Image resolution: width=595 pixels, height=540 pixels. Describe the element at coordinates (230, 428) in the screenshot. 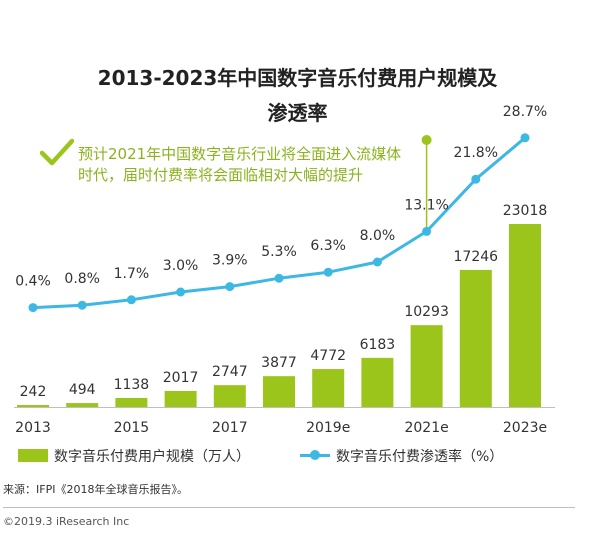

I see `x-tick-label: 2017` at that location.